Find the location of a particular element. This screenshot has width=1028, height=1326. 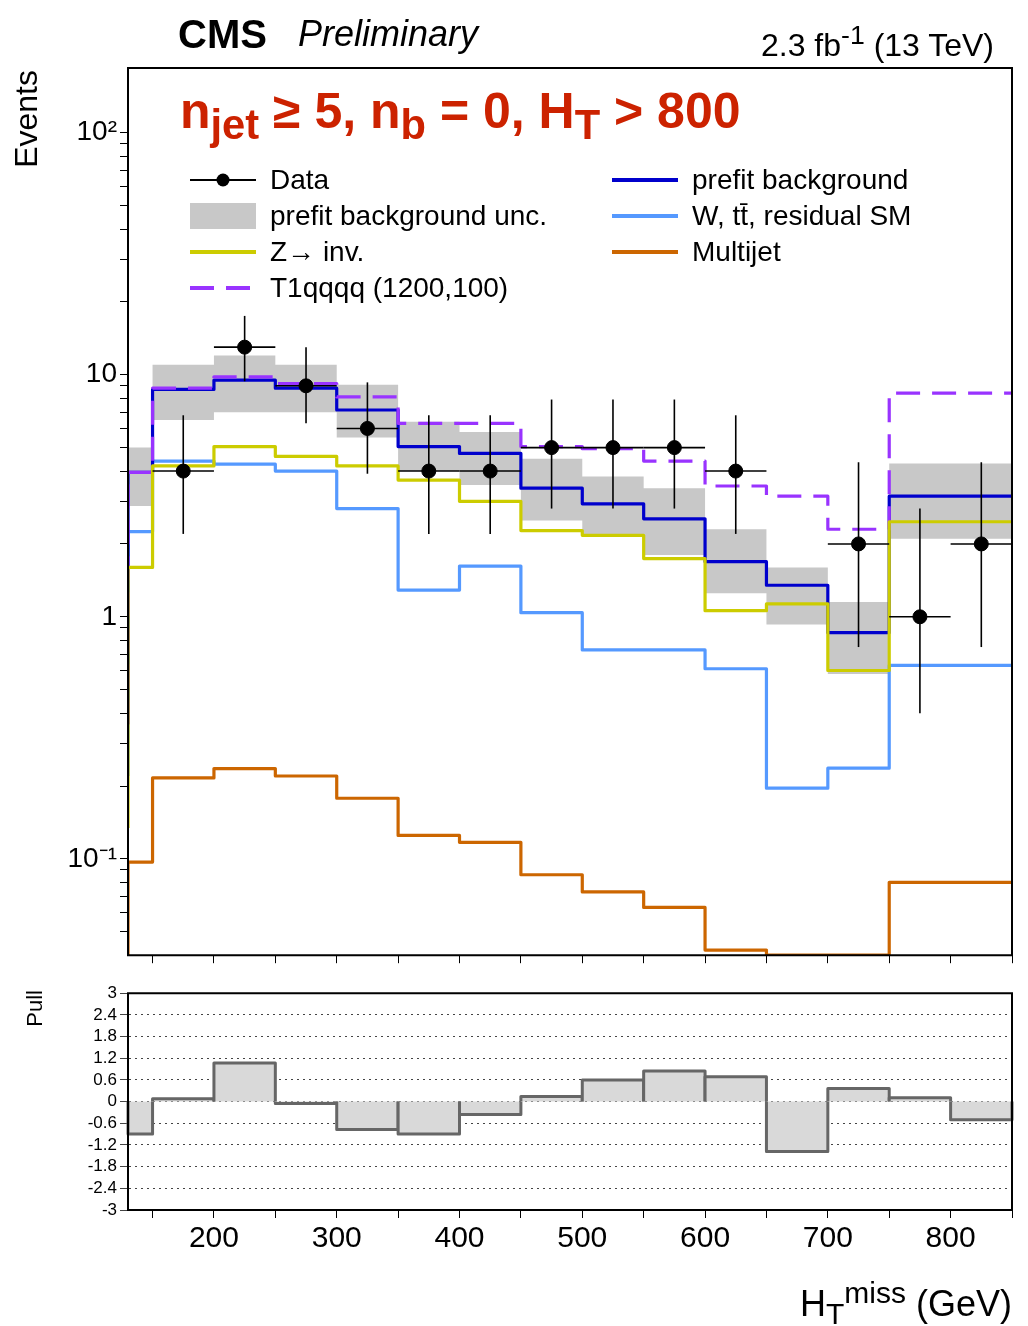

x-tick-label: 500 is located at coordinates (582, 1237).